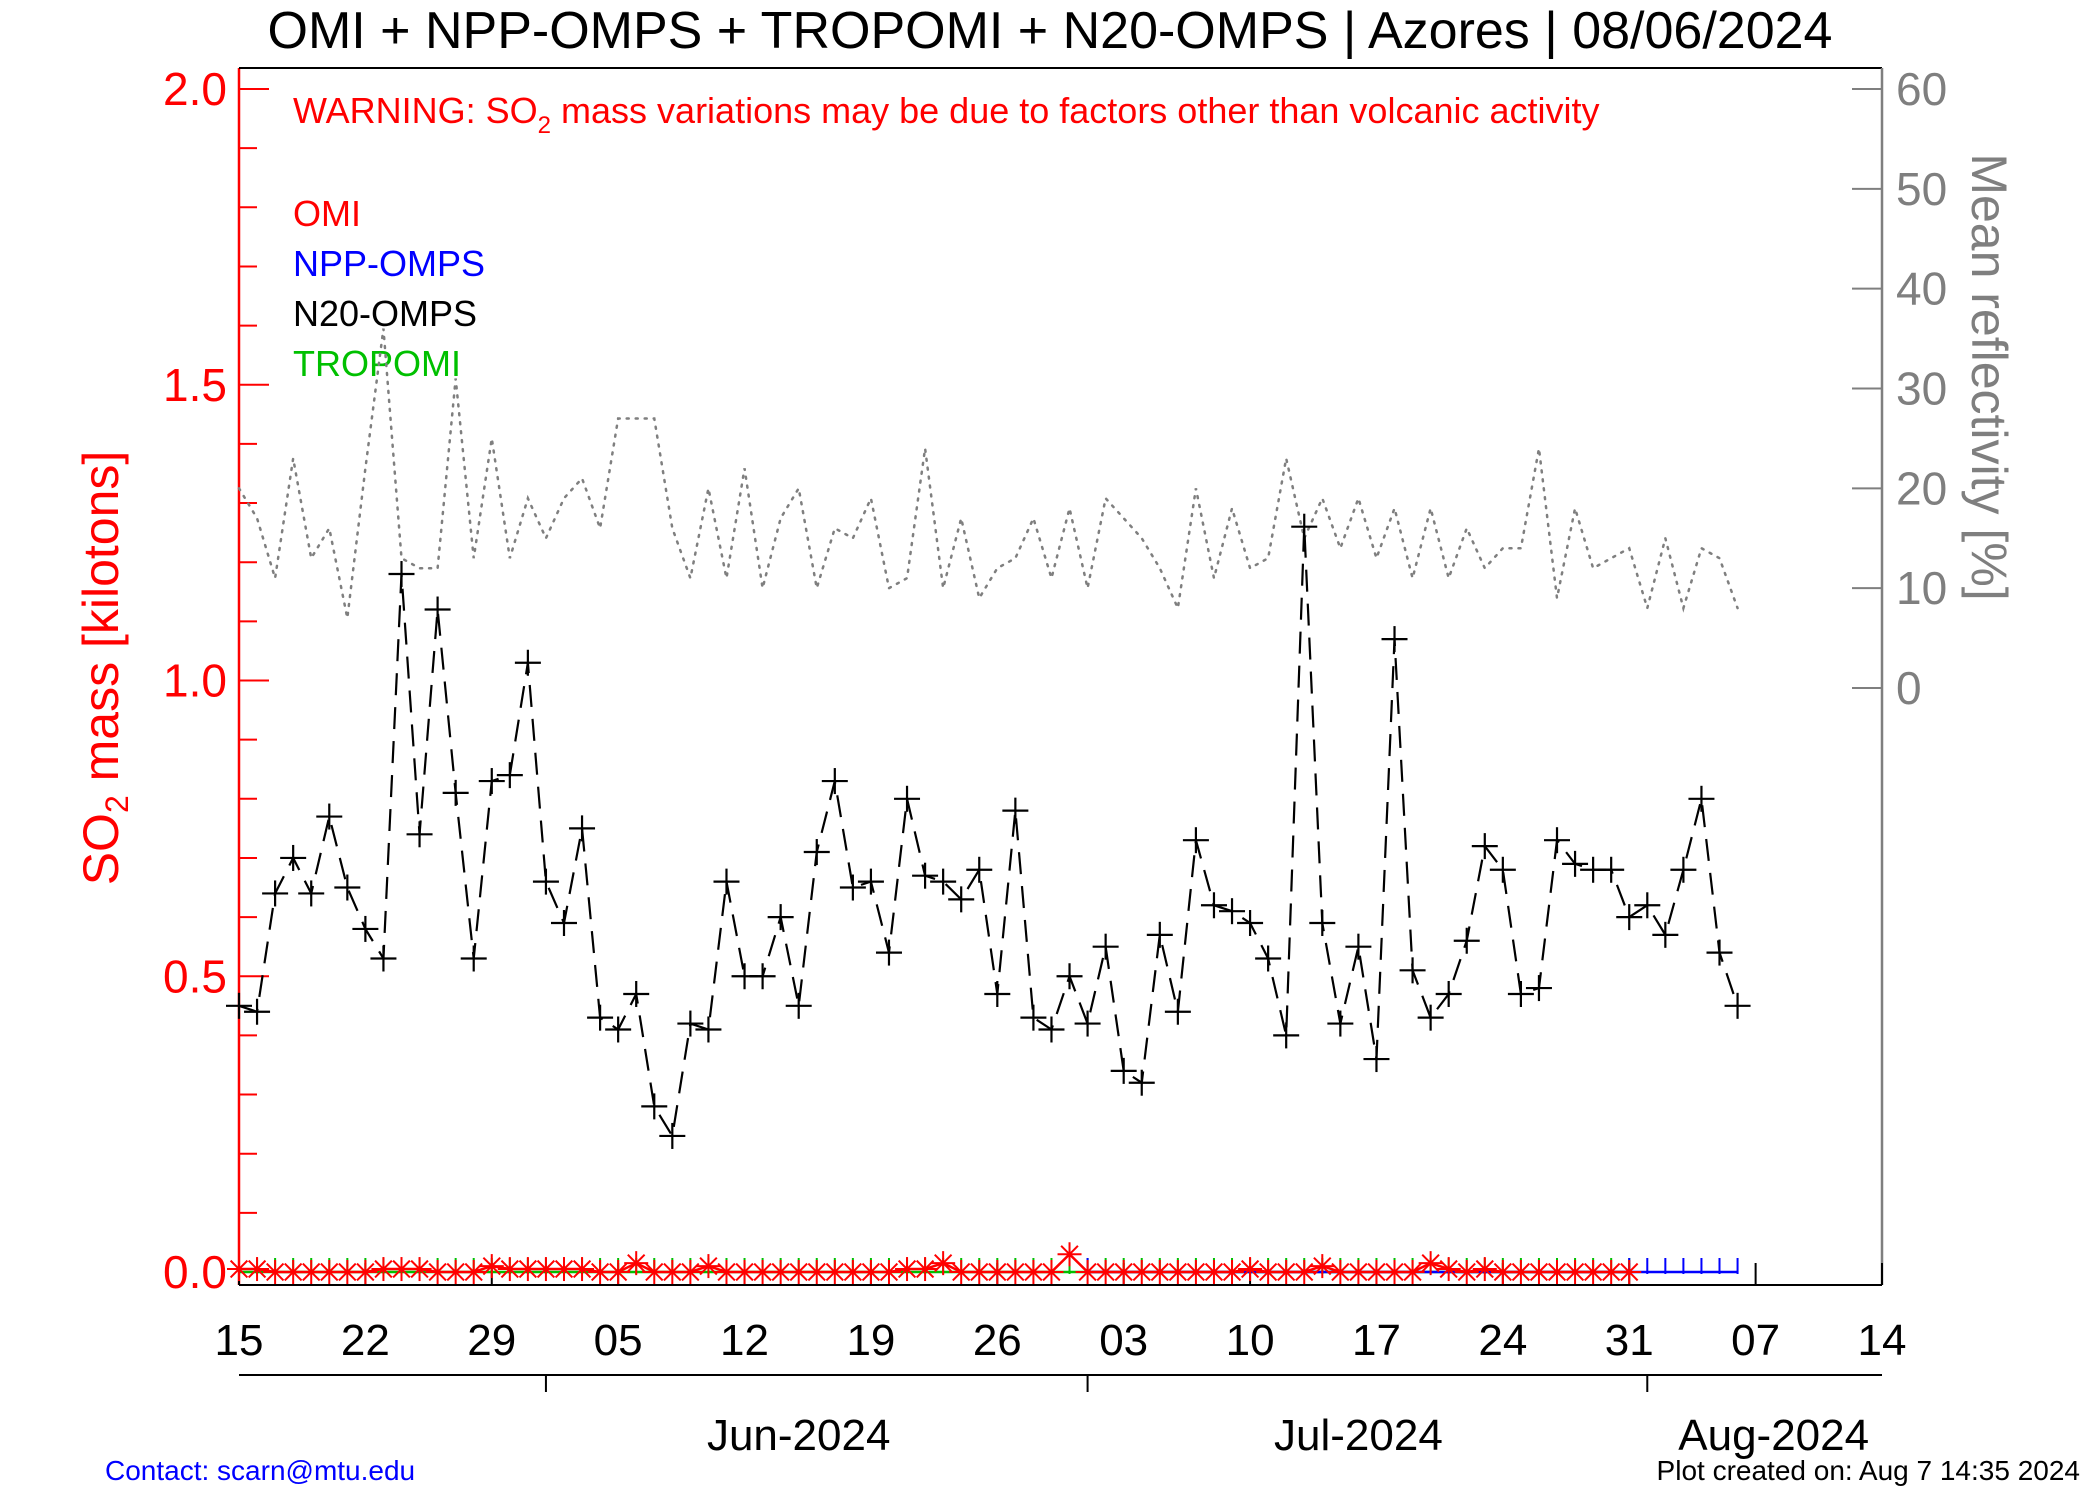 This screenshot has width=2100, height=1500. Describe the element at coordinates (1358, 1435) in the screenshot. I see `month-label: Jul-2024` at that location.